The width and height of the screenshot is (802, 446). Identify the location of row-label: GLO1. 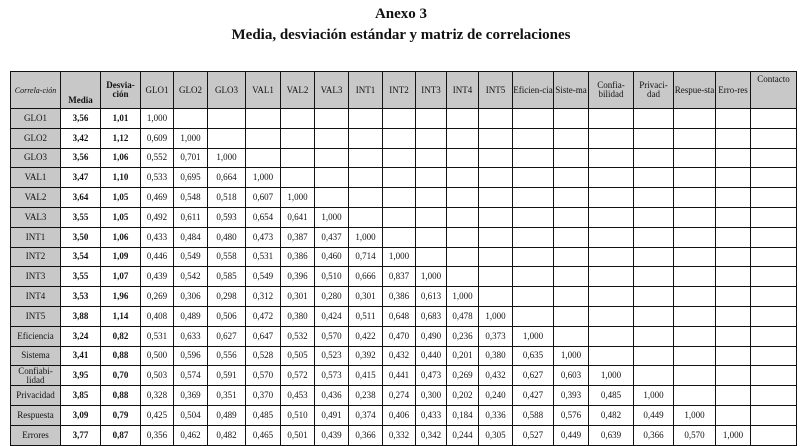
(35, 118).